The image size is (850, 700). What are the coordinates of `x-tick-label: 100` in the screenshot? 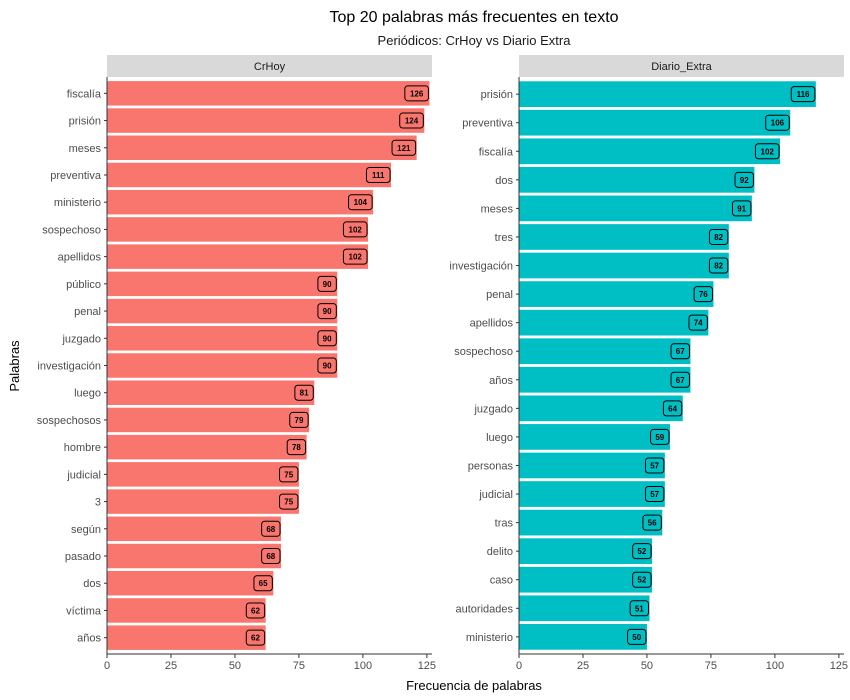 It's located at (775, 666).